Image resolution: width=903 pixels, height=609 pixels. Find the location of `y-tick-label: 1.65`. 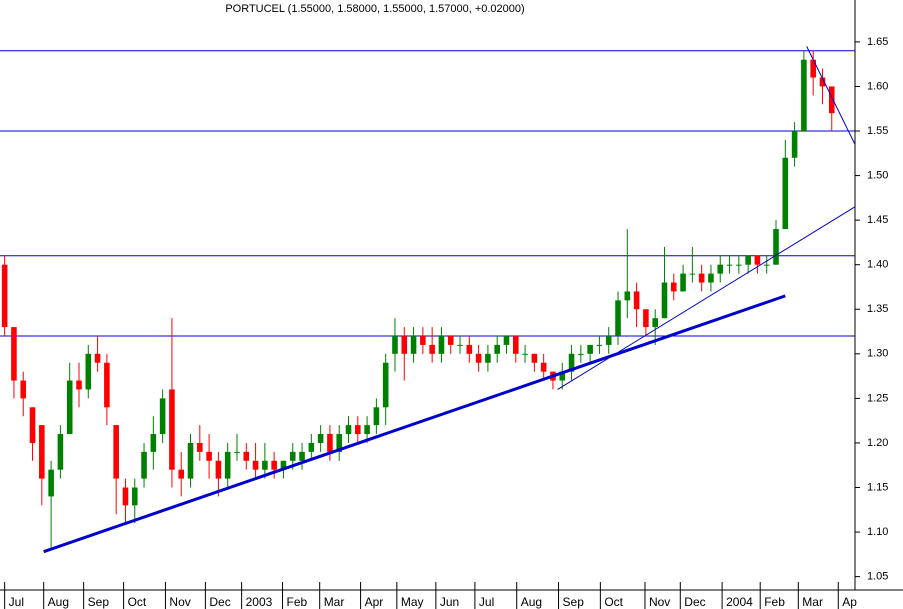

y-tick-label: 1.65 is located at coordinates (877, 42).